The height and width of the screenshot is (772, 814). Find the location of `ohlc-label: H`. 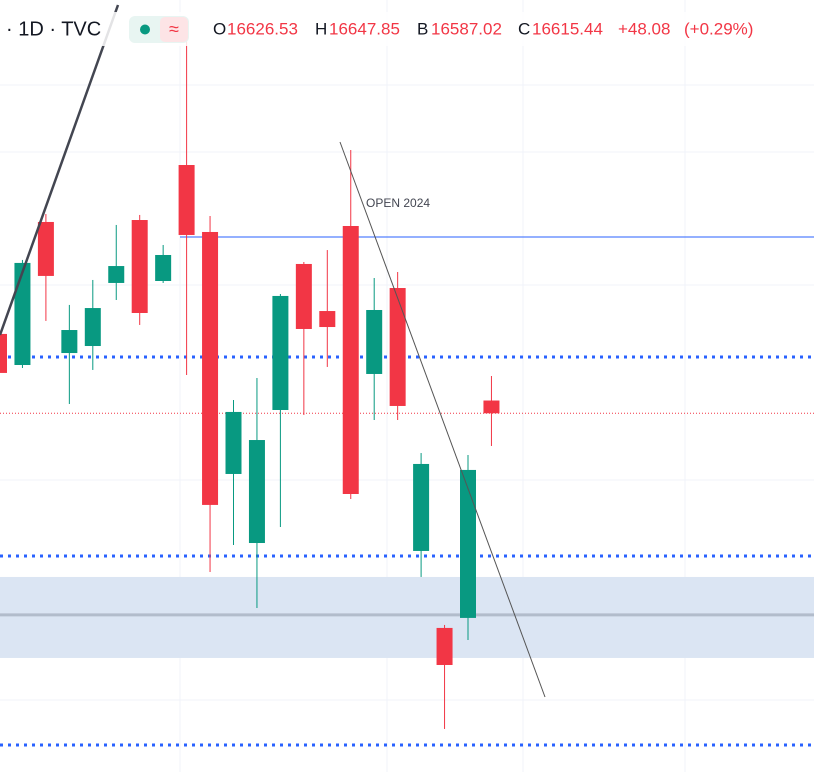

ohlc-label: H is located at coordinates (321, 28).